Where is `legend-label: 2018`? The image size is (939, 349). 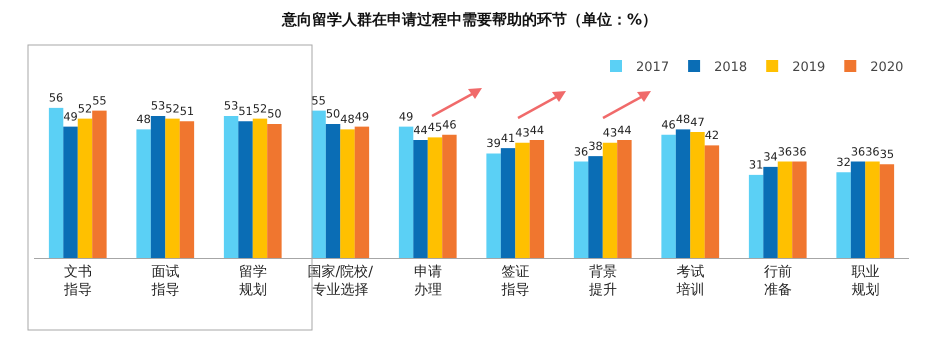
legend-label: 2018 is located at coordinates (731, 68).